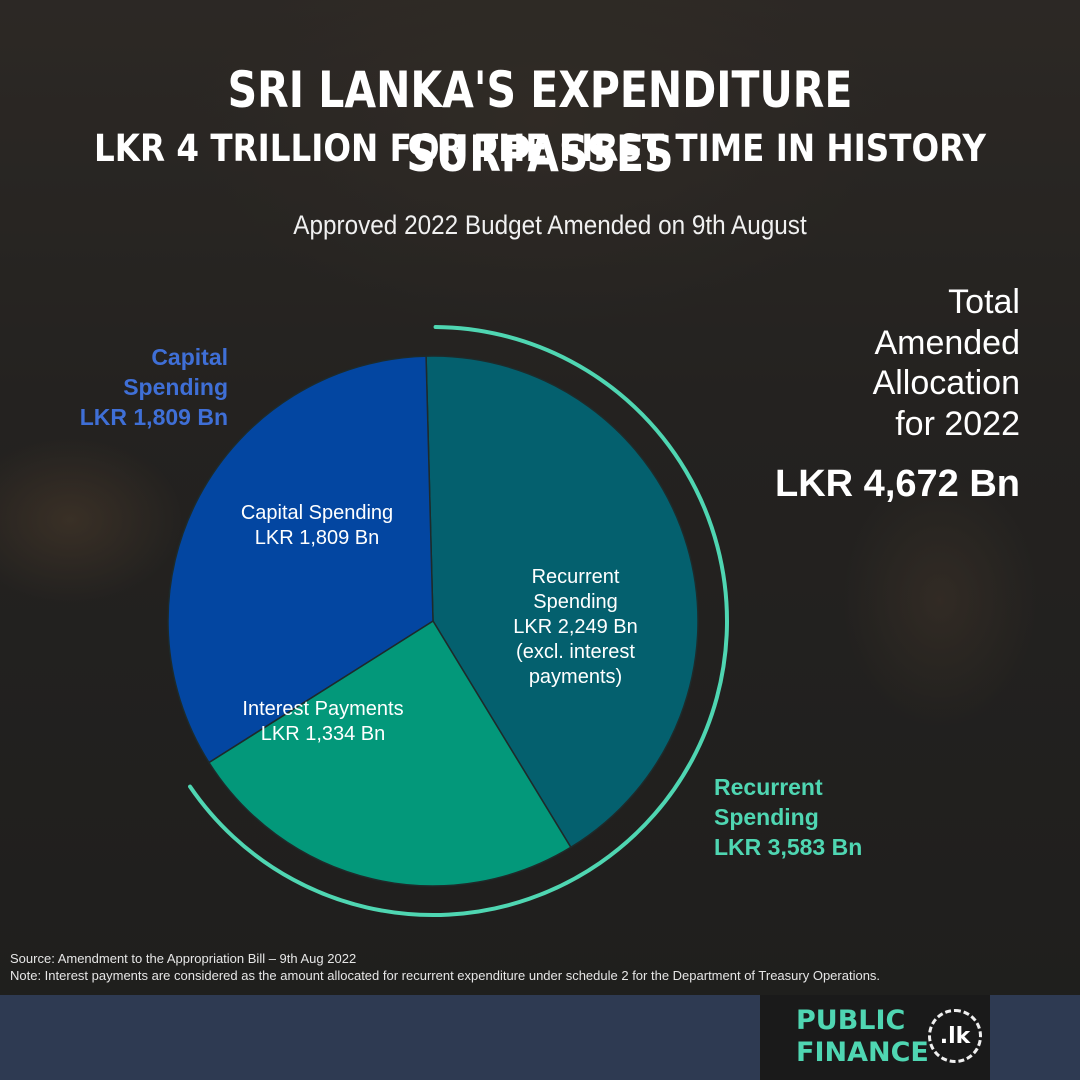 This screenshot has height=1080, width=1080. I want to click on slice-label-line: LKR 2,249 Bn, so click(575, 627).